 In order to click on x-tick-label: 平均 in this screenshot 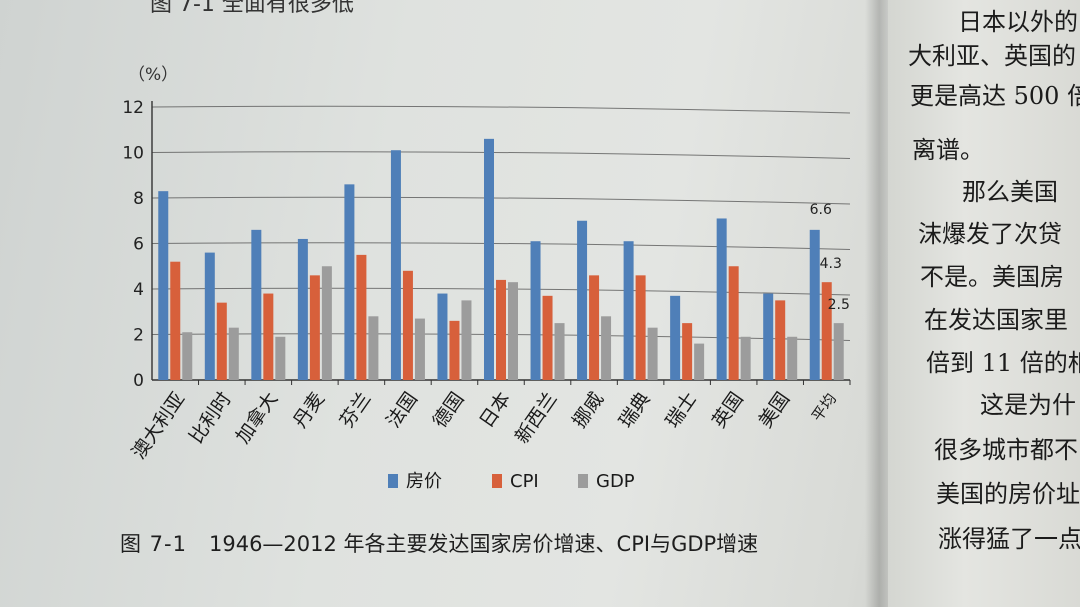, I will do `click(824, 407)`.